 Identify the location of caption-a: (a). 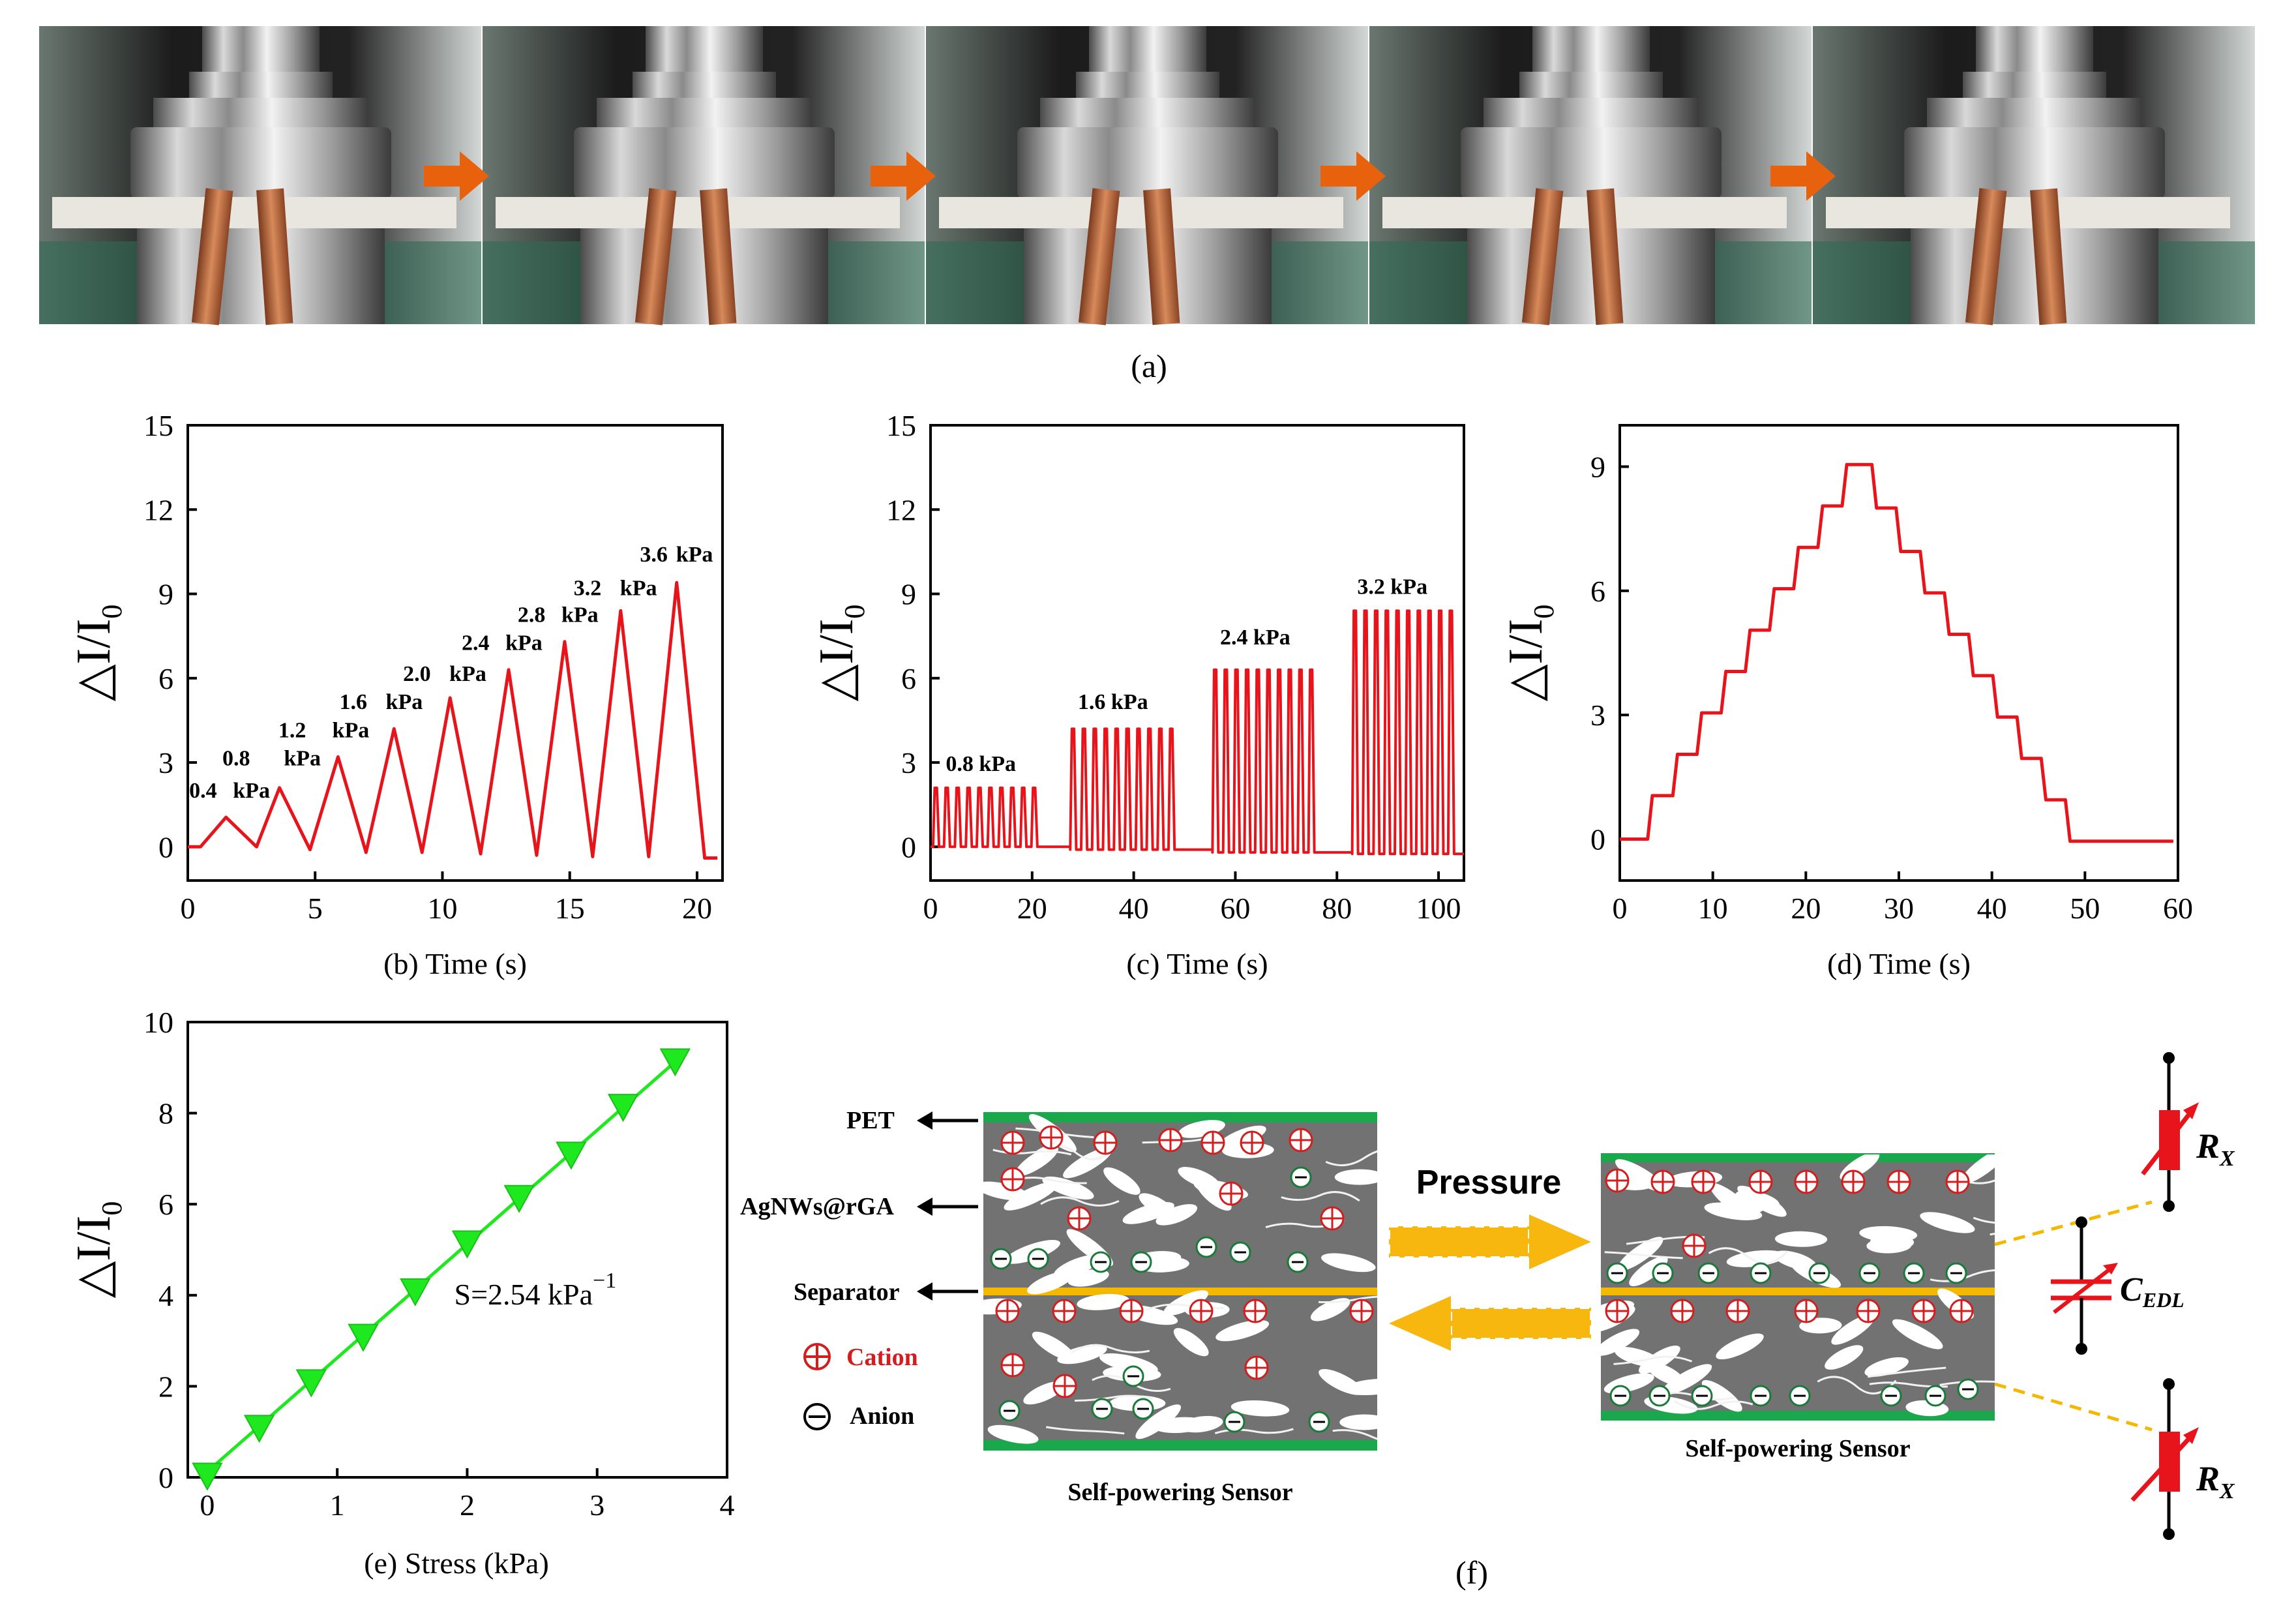
(1149, 366).